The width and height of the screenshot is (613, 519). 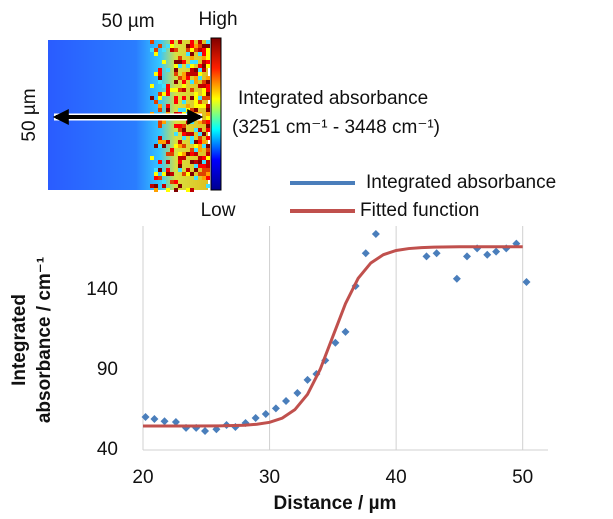 What do you see at coordinates (217, 19) in the screenshot?
I see `colorbar-high: High` at bounding box center [217, 19].